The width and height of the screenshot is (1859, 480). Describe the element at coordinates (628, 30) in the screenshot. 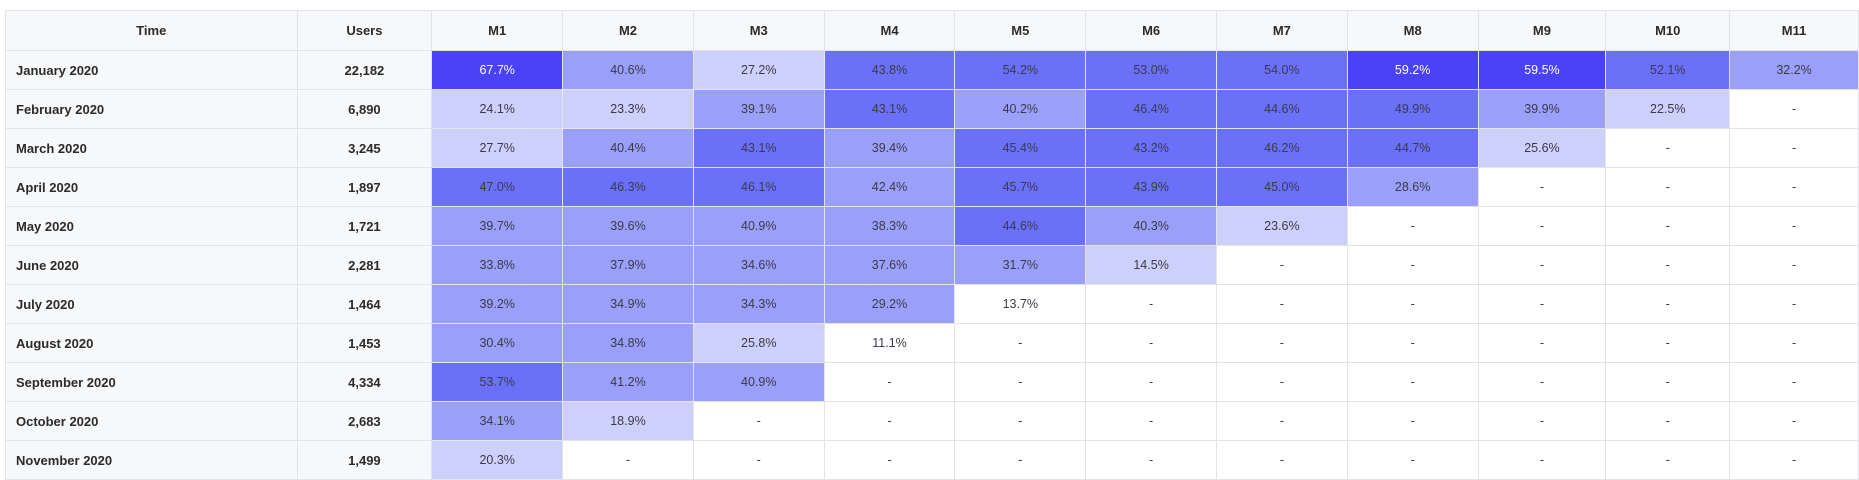

I see `column-header-m2: M2` at that location.